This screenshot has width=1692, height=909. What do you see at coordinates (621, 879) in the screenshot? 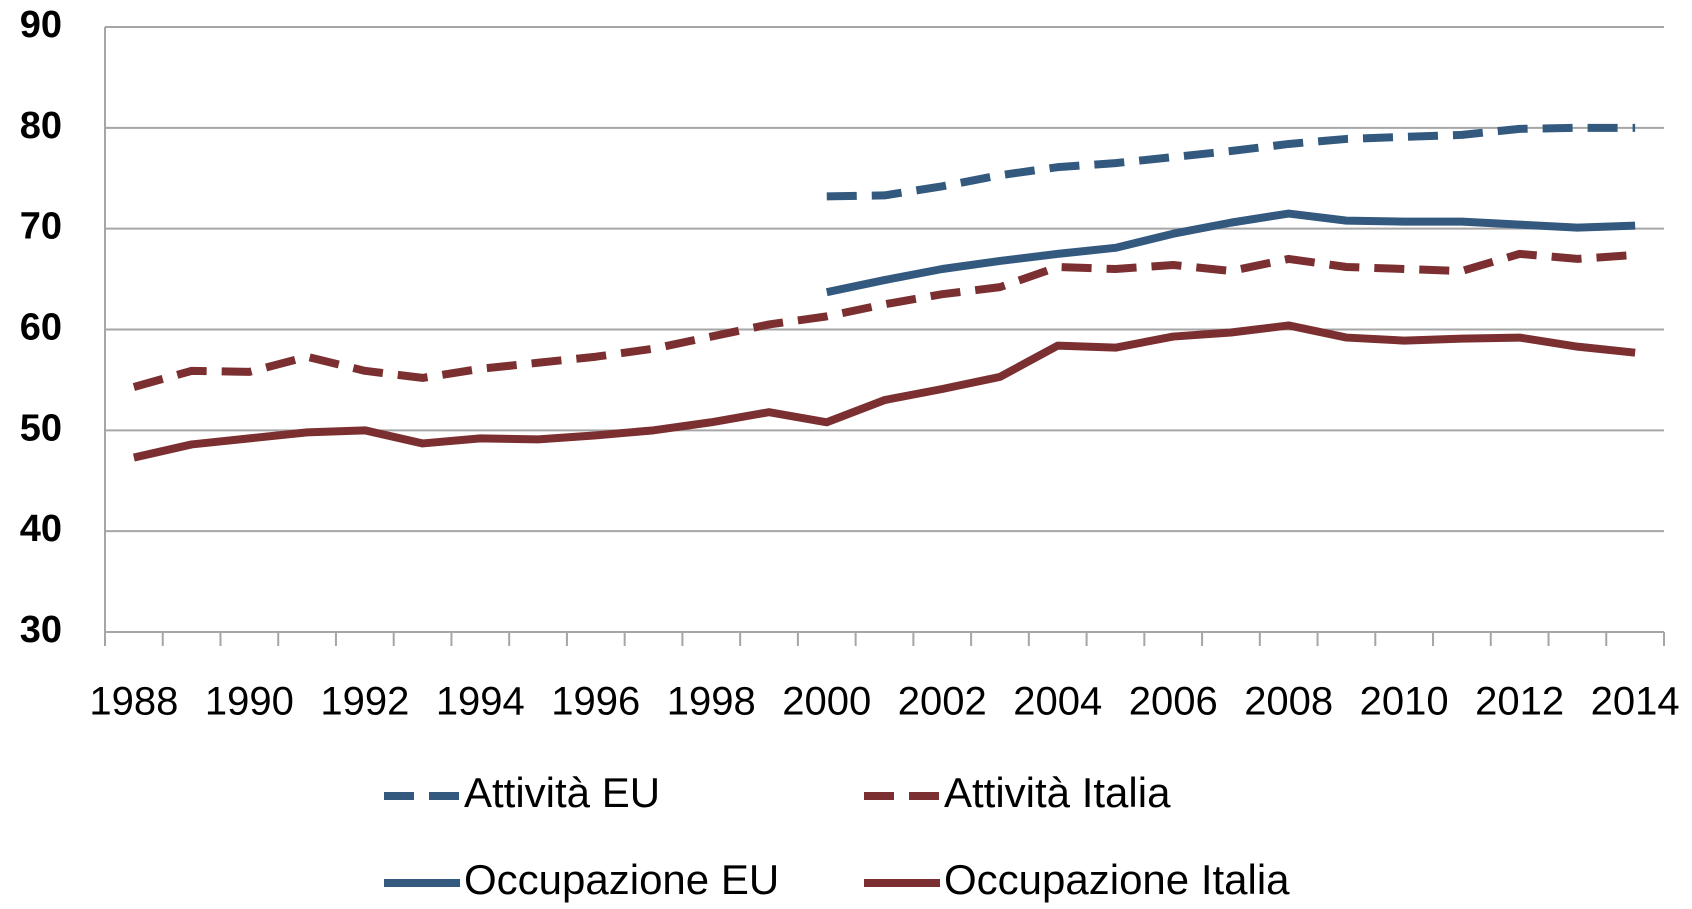
I see `legend-label: Occupazione EU` at bounding box center [621, 879].